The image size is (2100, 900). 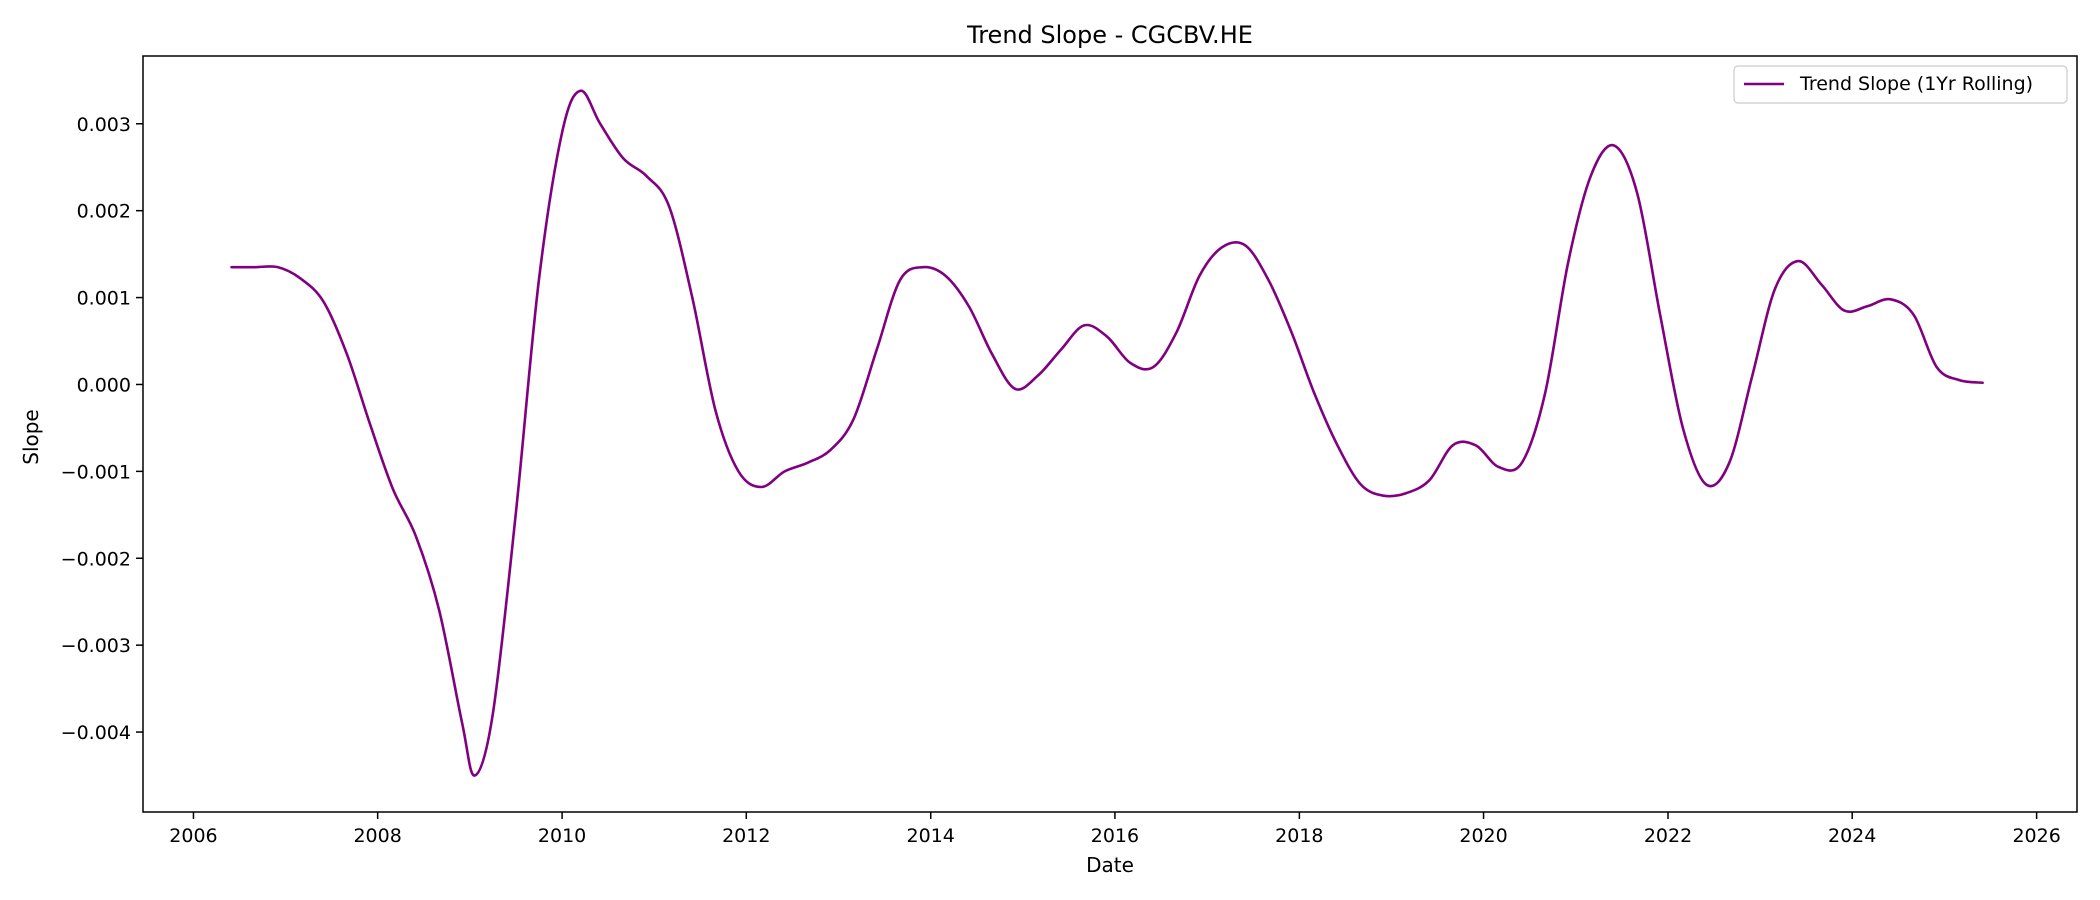 I want to click on x-tick-label: 2018, so click(x=1299, y=836).